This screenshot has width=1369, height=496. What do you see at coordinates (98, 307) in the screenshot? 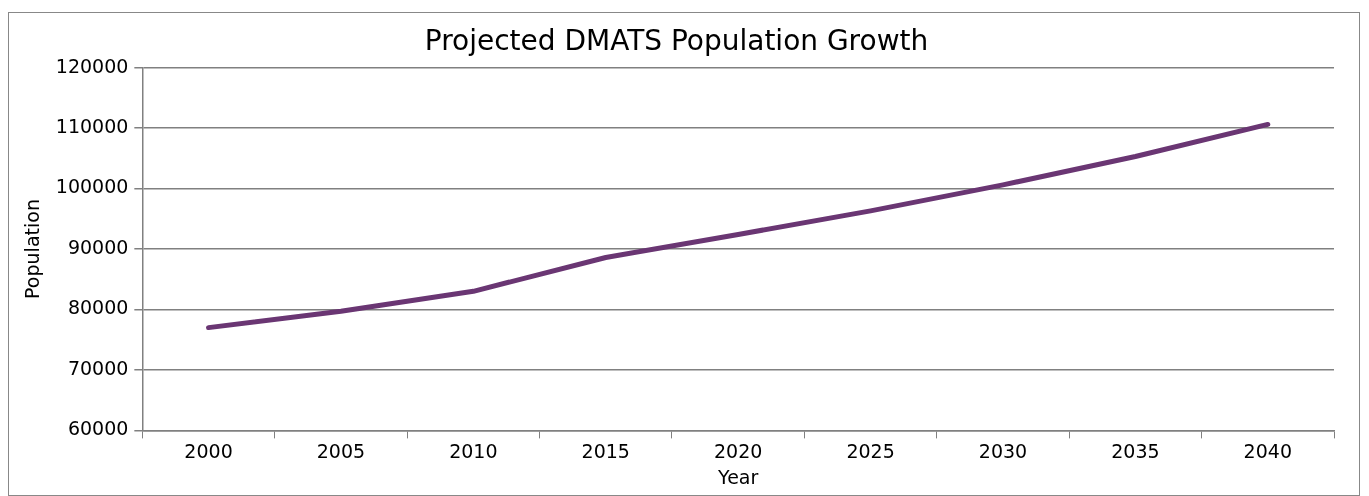
I see `y-tick-label: 80000` at bounding box center [98, 307].